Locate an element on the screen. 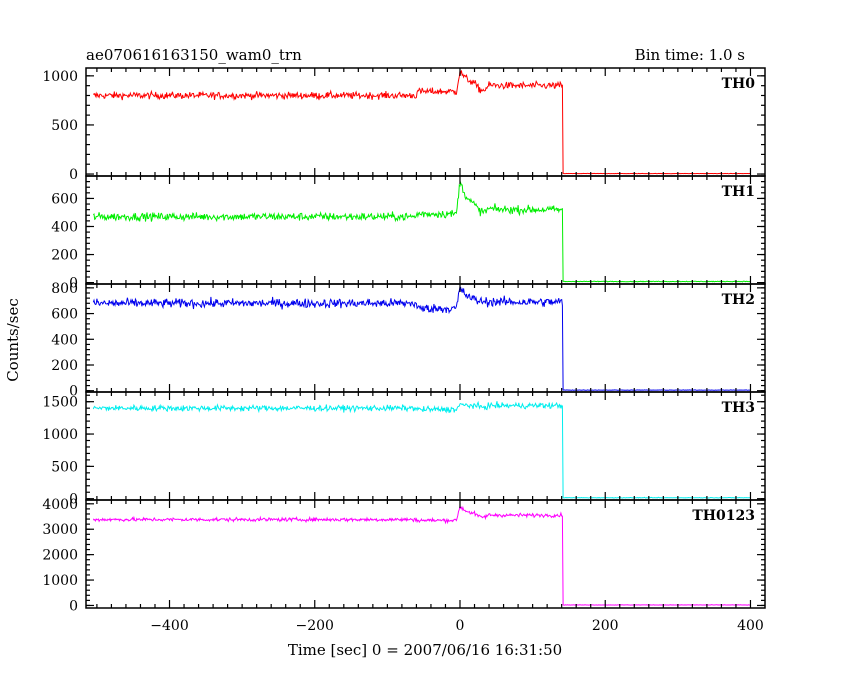 This screenshot has width=850, height=680. panel-label-th0: TH0 is located at coordinates (739, 84).